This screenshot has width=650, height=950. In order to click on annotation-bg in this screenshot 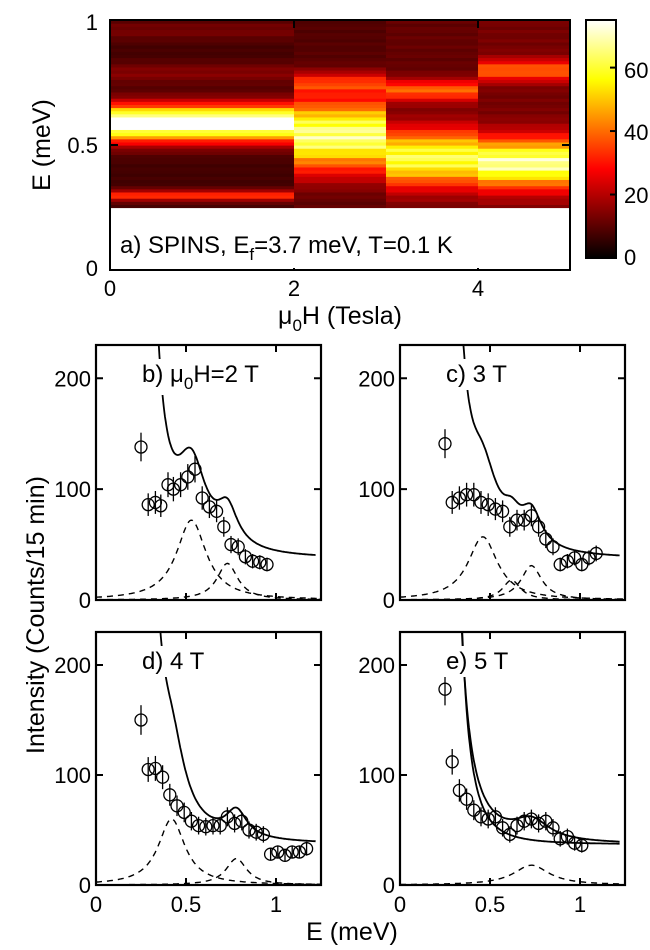, I will do `click(477, 661)`.